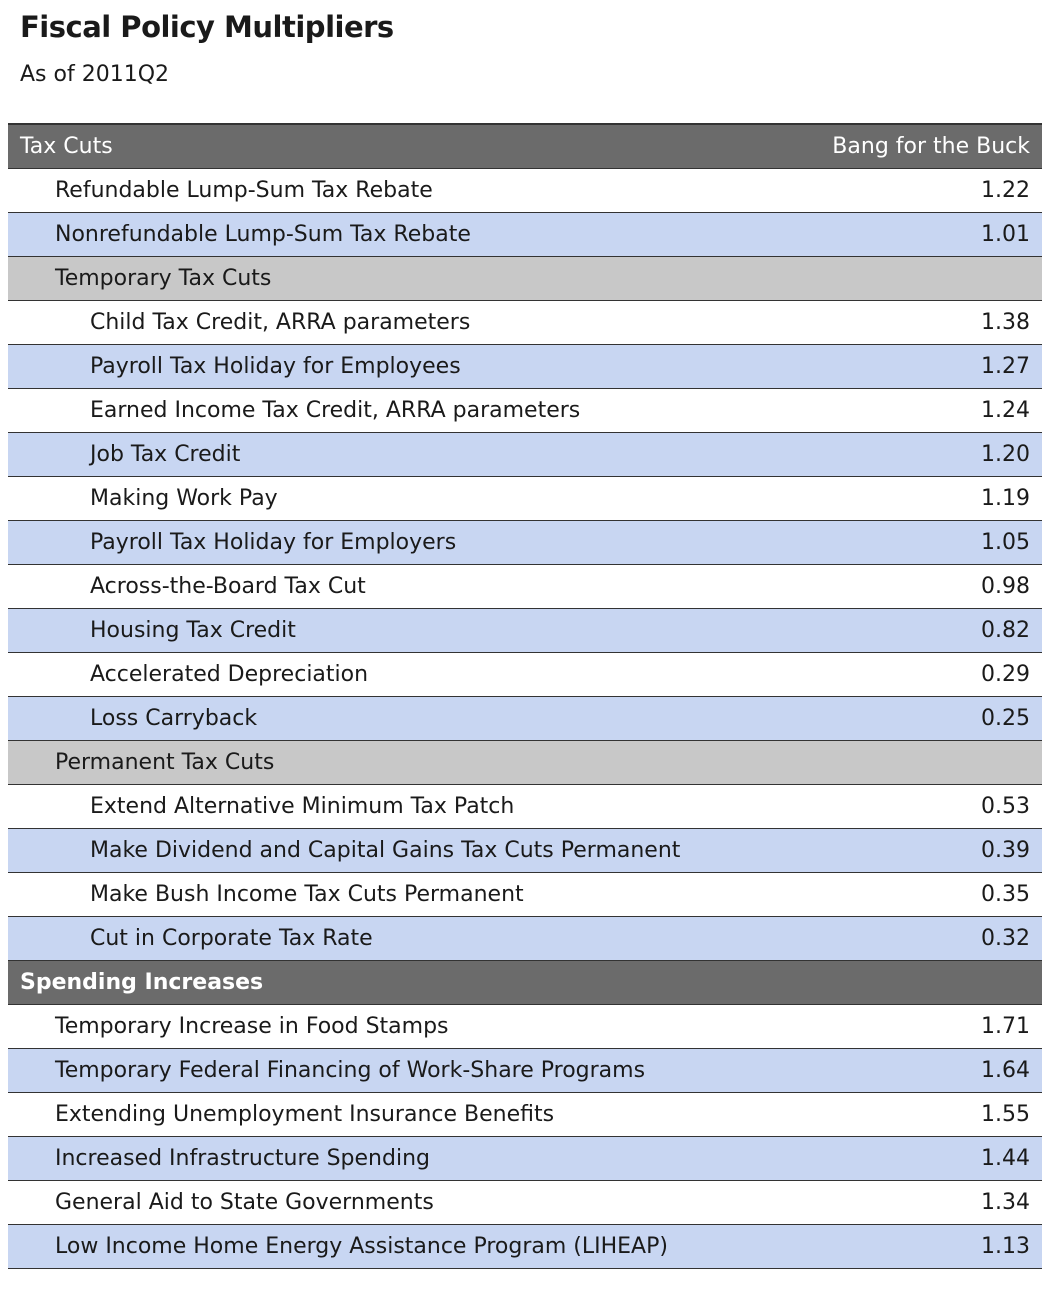 Image resolution: width=1052 pixels, height=1298 pixels. Describe the element at coordinates (1005, 454) in the screenshot. I see `row-value: 1.20` at that location.